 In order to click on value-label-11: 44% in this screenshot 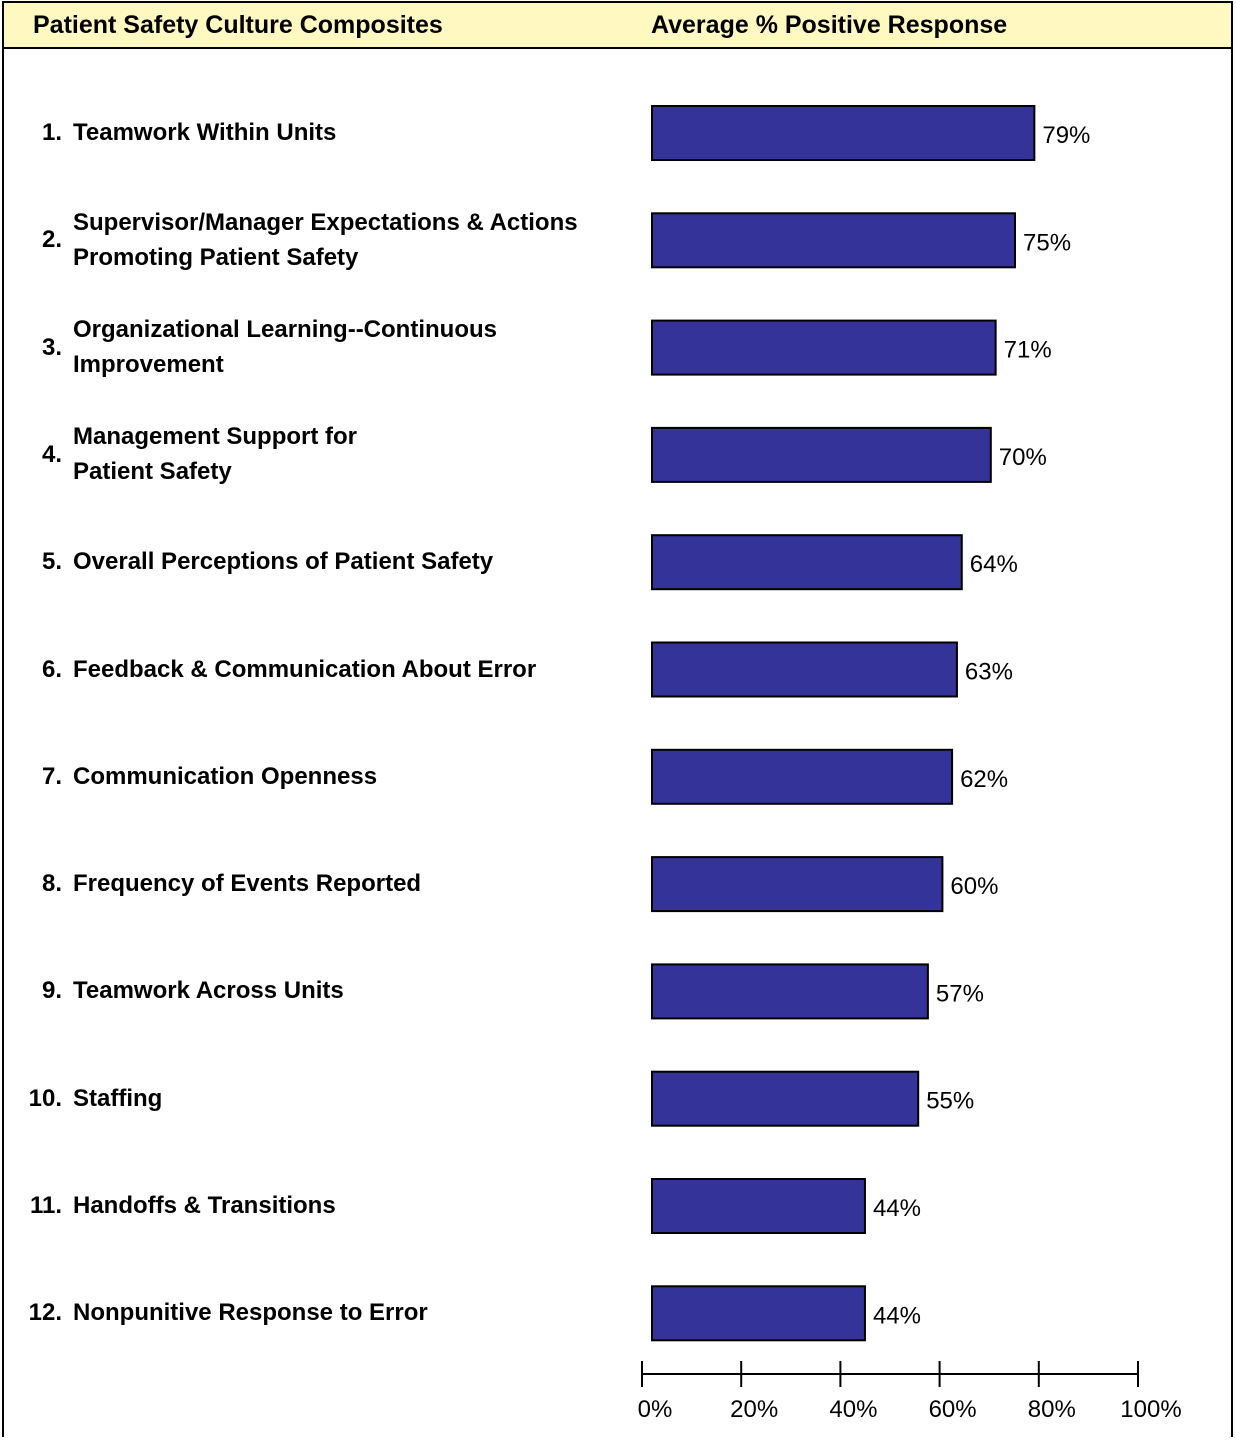, I will do `click(897, 1208)`.